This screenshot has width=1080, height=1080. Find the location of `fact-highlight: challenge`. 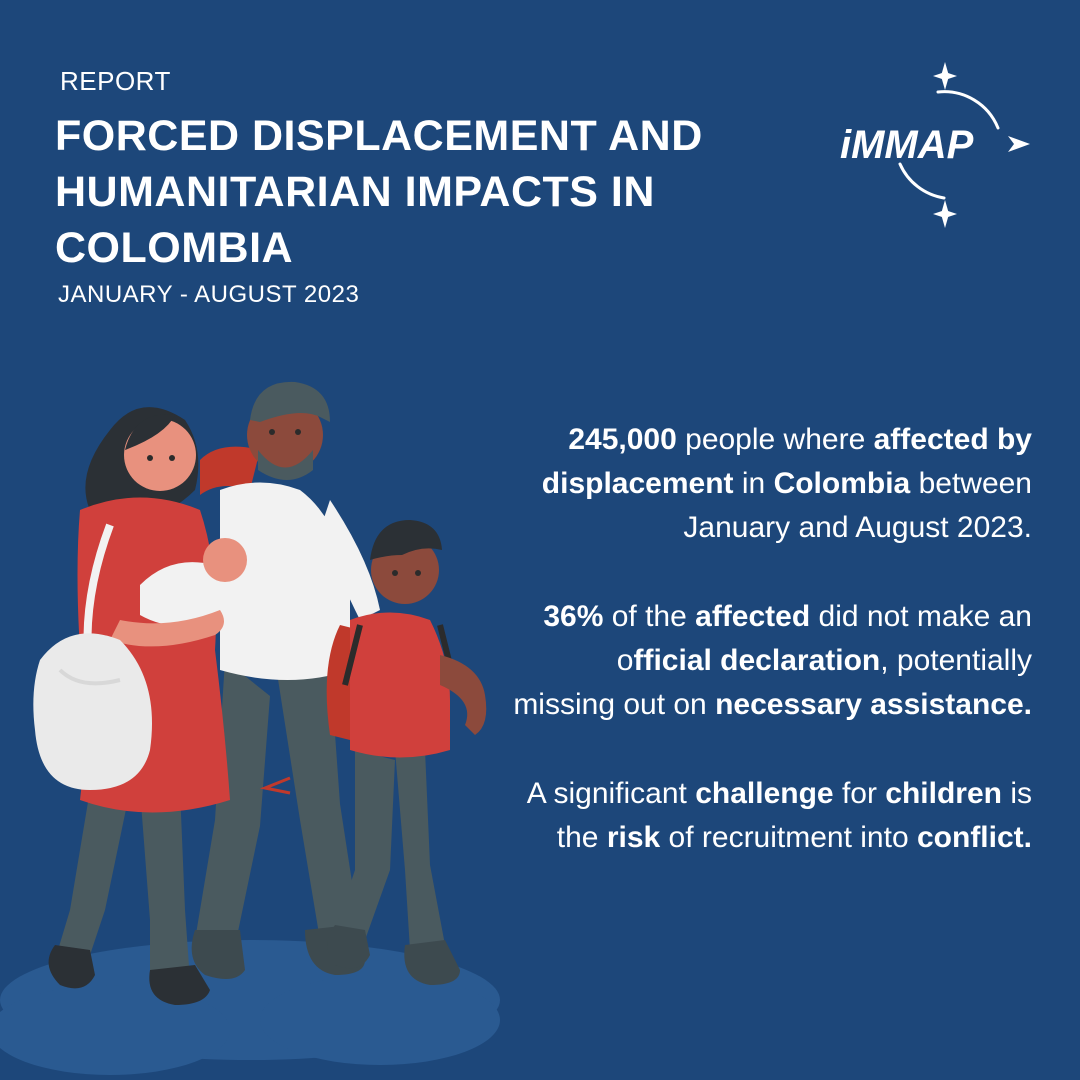

fact-highlight: challenge is located at coordinates (764, 793).